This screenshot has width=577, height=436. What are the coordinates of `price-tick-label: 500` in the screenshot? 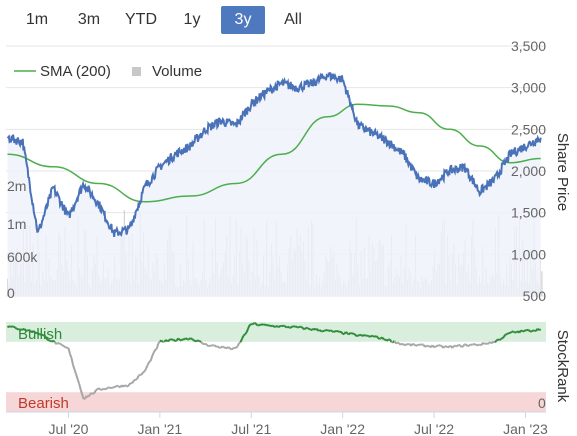 It's located at (535, 296).